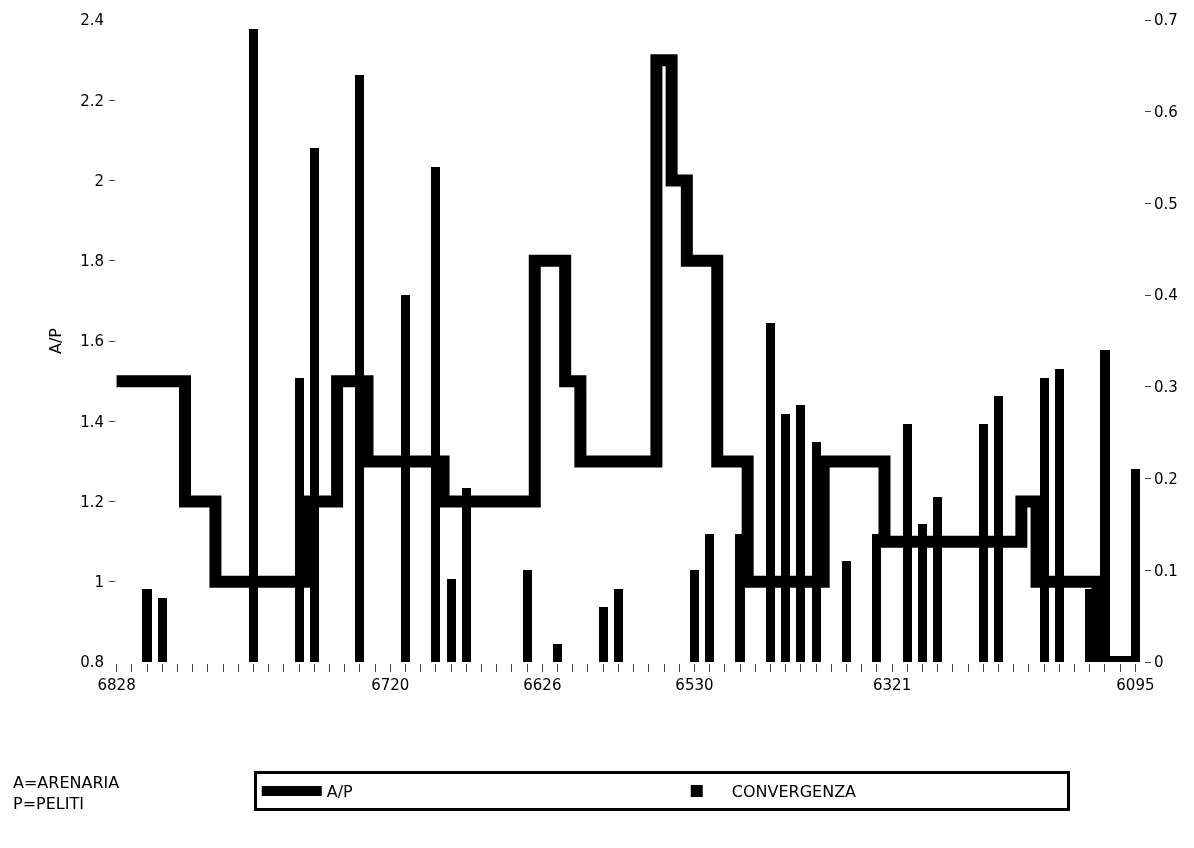 The image size is (1194, 848). Describe the element at coordinates (1159, 662) in the screenshot. I see `y2-tick-label: 0` at that location.